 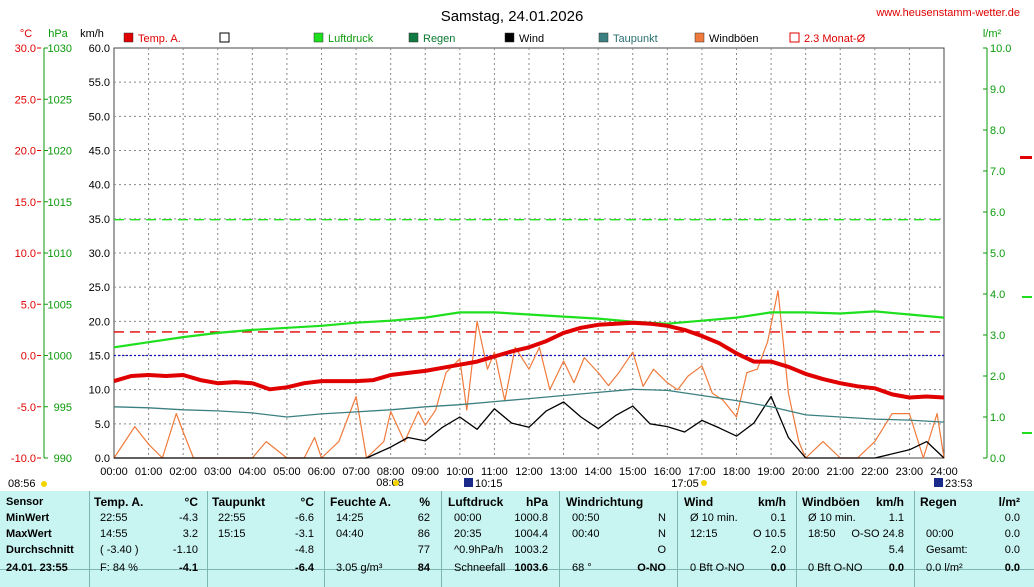 What do you see at coordinates (304, 534) in the screenshot?
I see `stats-value-dew: -3.1` at bounding box center [304, 534].